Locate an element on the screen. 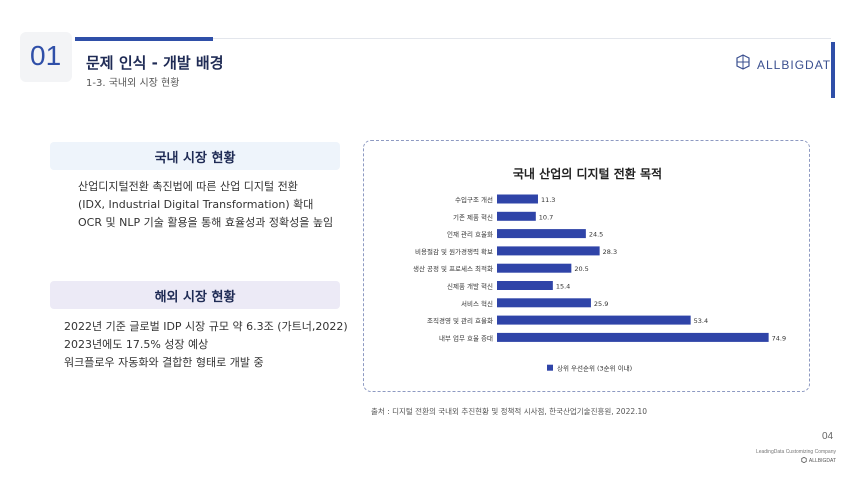 Image resolution: width=860 pixels, height=484 pixels. footer-logo-icon is located at coordinates (804, 460).